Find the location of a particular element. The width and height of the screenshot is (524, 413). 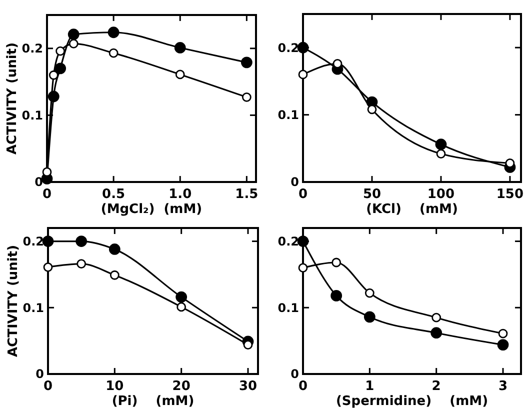

x-tick-label: 30 is located at coordinates (248, 386).